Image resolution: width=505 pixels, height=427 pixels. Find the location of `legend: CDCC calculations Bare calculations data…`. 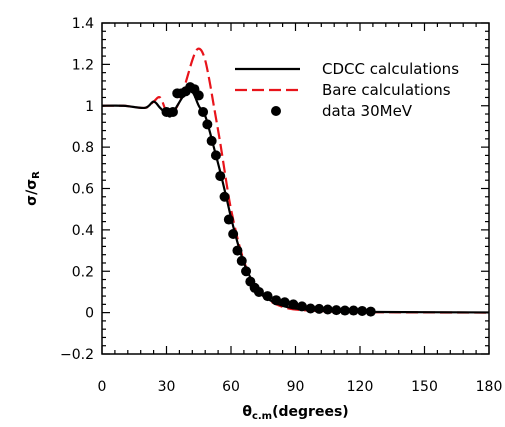

legend: CDCC calculations Bare calculations data… is located at coordinates (347, 90).